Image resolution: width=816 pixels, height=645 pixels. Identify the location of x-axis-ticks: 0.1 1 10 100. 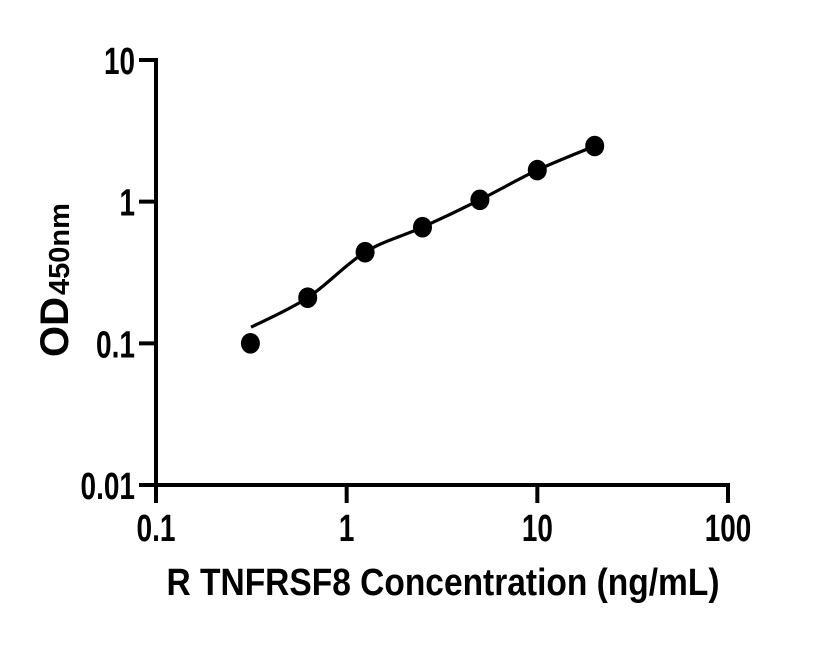
(444, 517).